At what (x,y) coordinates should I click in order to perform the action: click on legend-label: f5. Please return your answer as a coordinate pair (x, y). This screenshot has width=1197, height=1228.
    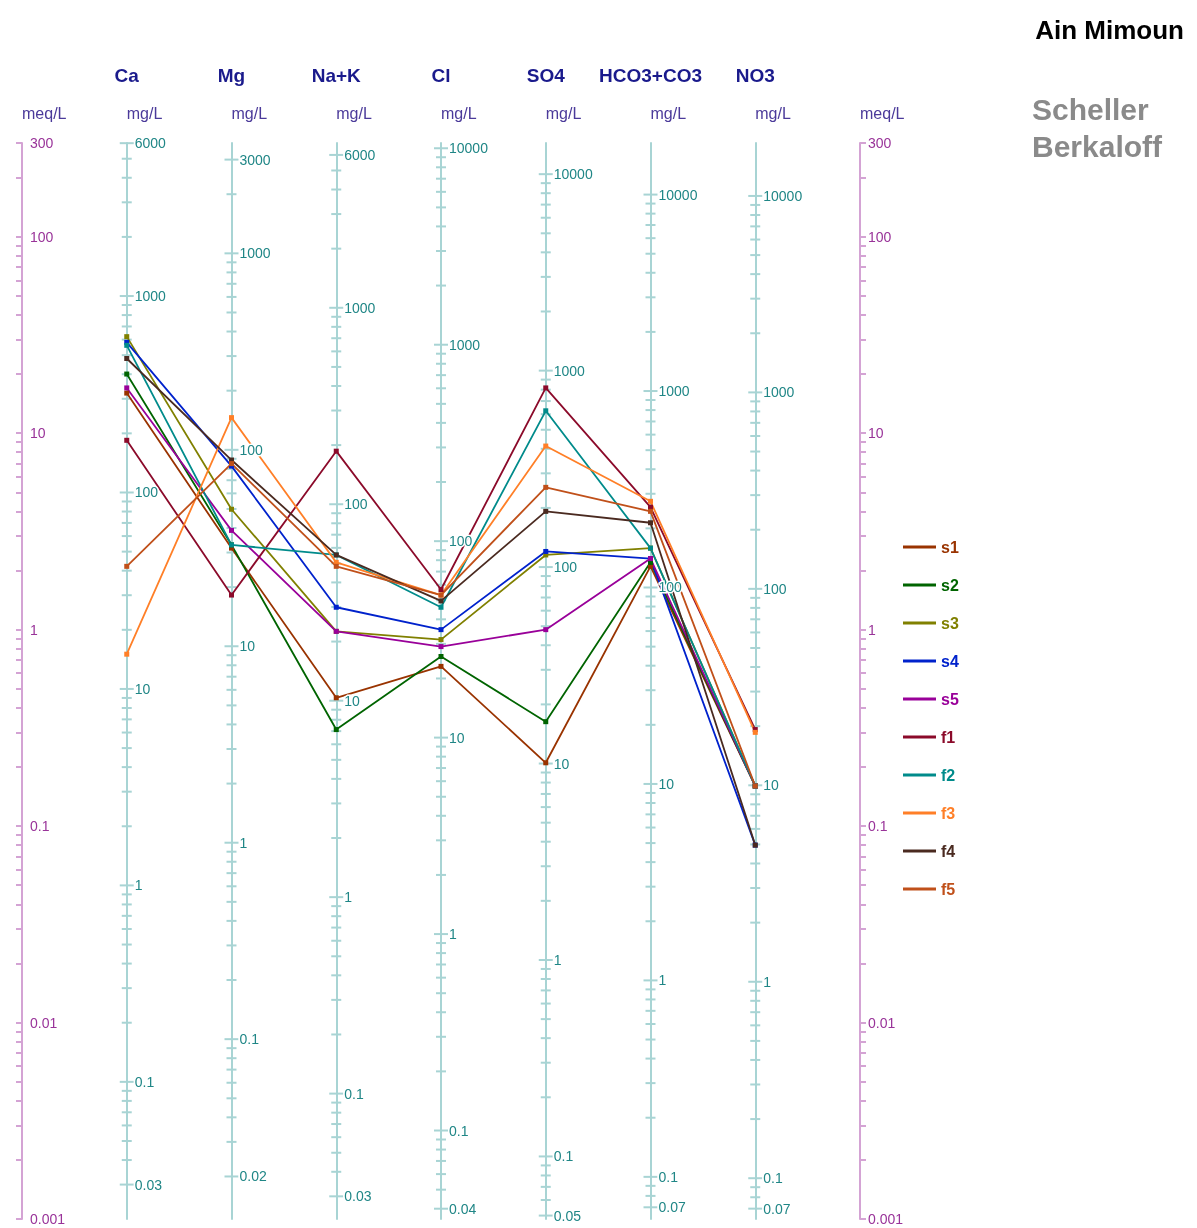
    Looking at the image, I should click on (948, 889).